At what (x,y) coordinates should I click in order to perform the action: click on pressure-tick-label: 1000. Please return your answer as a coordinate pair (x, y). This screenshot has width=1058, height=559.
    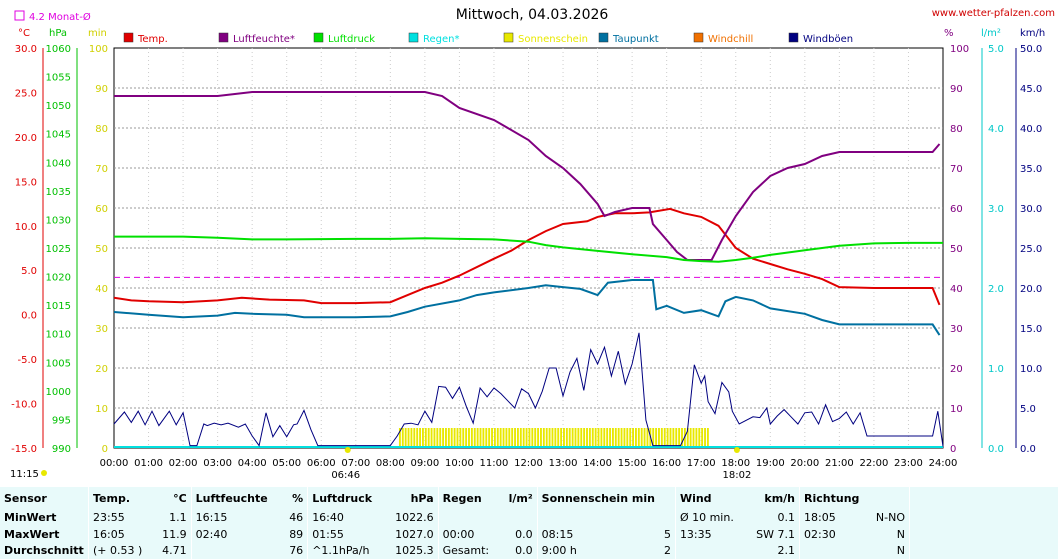
    Looking at the image, I should click on (58, 392).